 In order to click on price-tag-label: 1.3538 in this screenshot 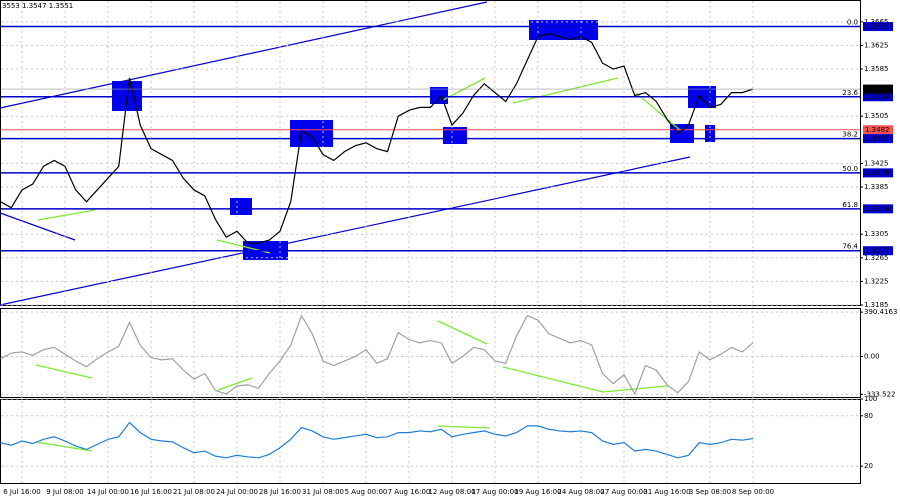, I will do `click(877, 97)`.